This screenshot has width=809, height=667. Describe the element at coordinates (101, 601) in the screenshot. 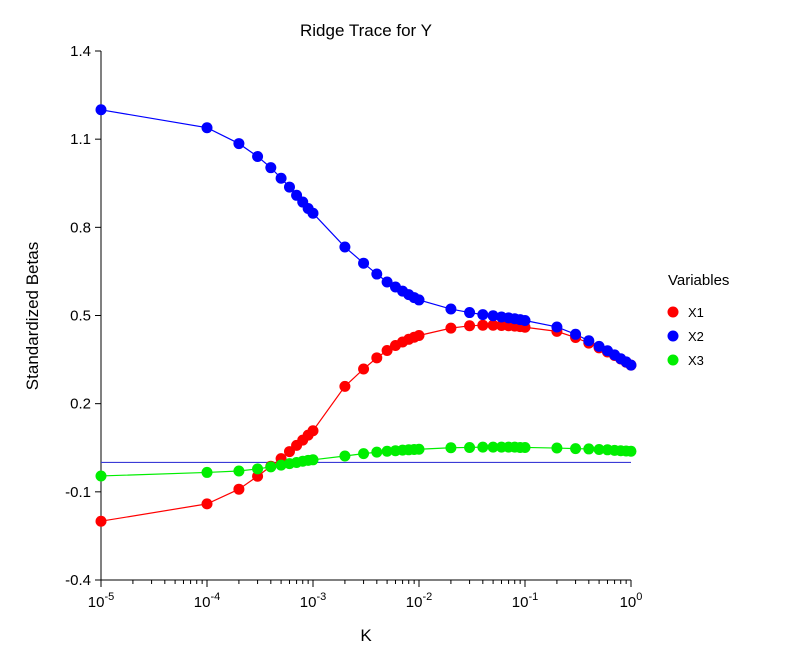

I see `x-tick-label: 10⁻⁵` at that location.